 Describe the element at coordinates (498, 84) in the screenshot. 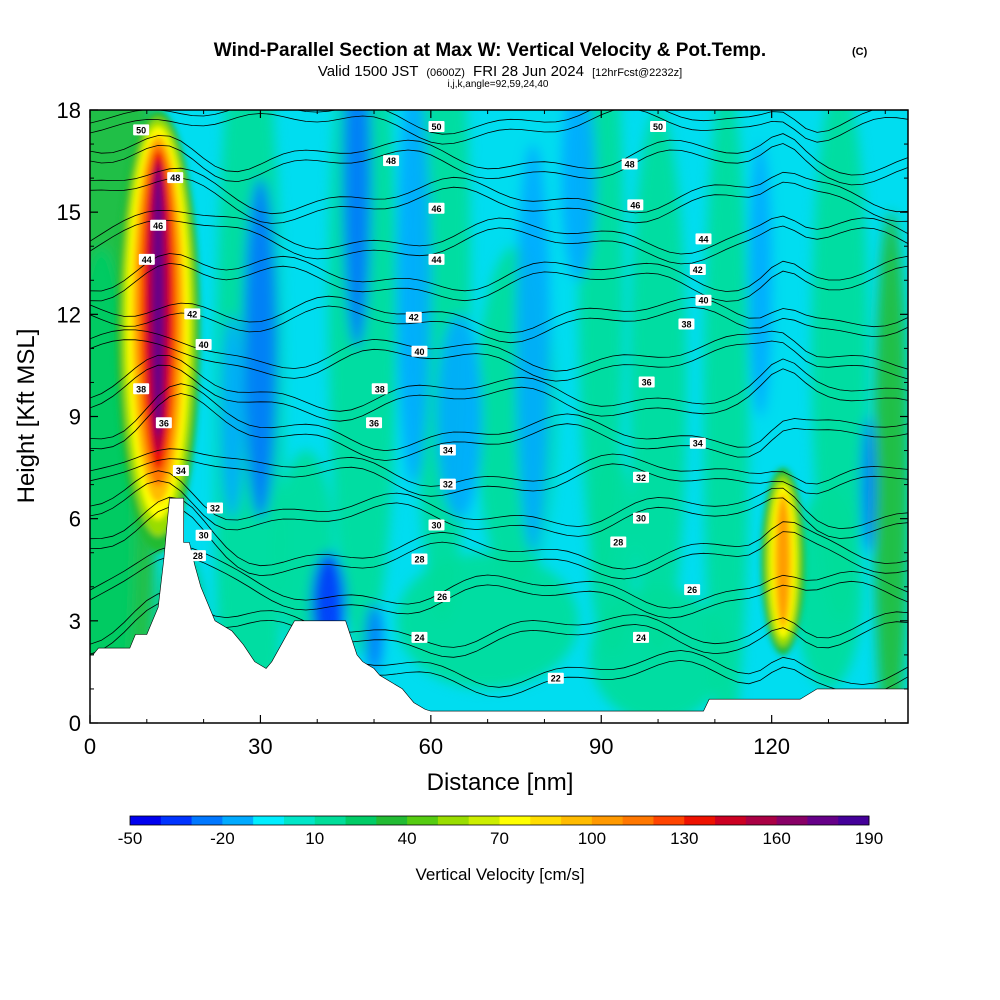

I see `grid-indices: i,j,k,angle=92,59,24,40` at that location.